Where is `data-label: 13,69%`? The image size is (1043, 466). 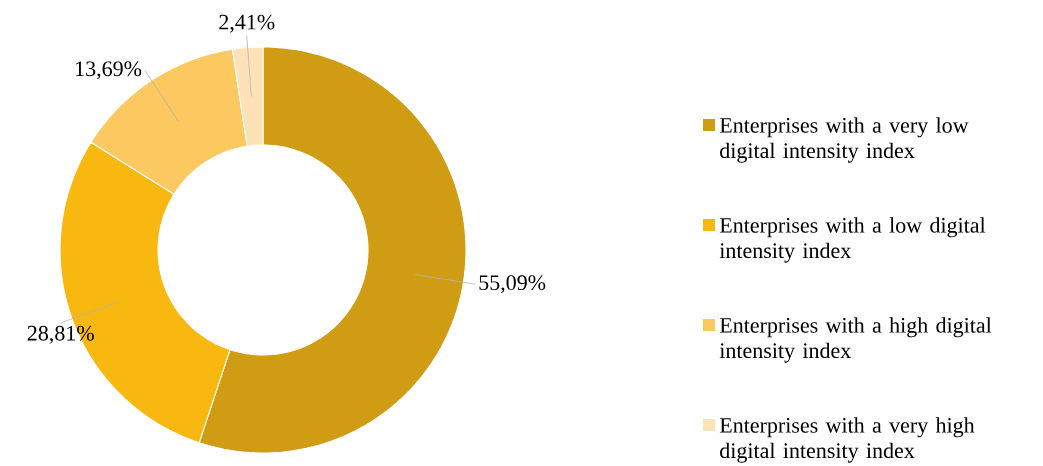 data-label: 13,69% is located at coordinates (109, 70).